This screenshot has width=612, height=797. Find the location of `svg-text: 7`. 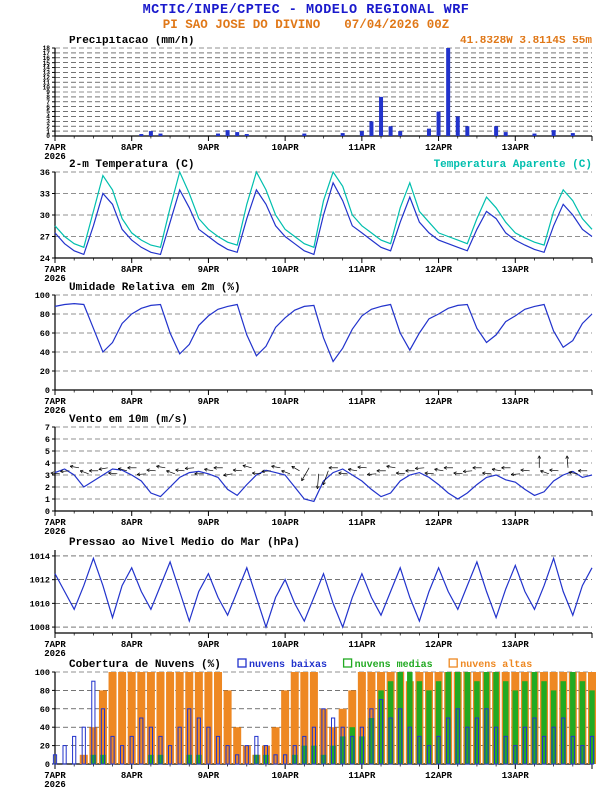

svg-text: 7 is located at coordinates (47, 428).